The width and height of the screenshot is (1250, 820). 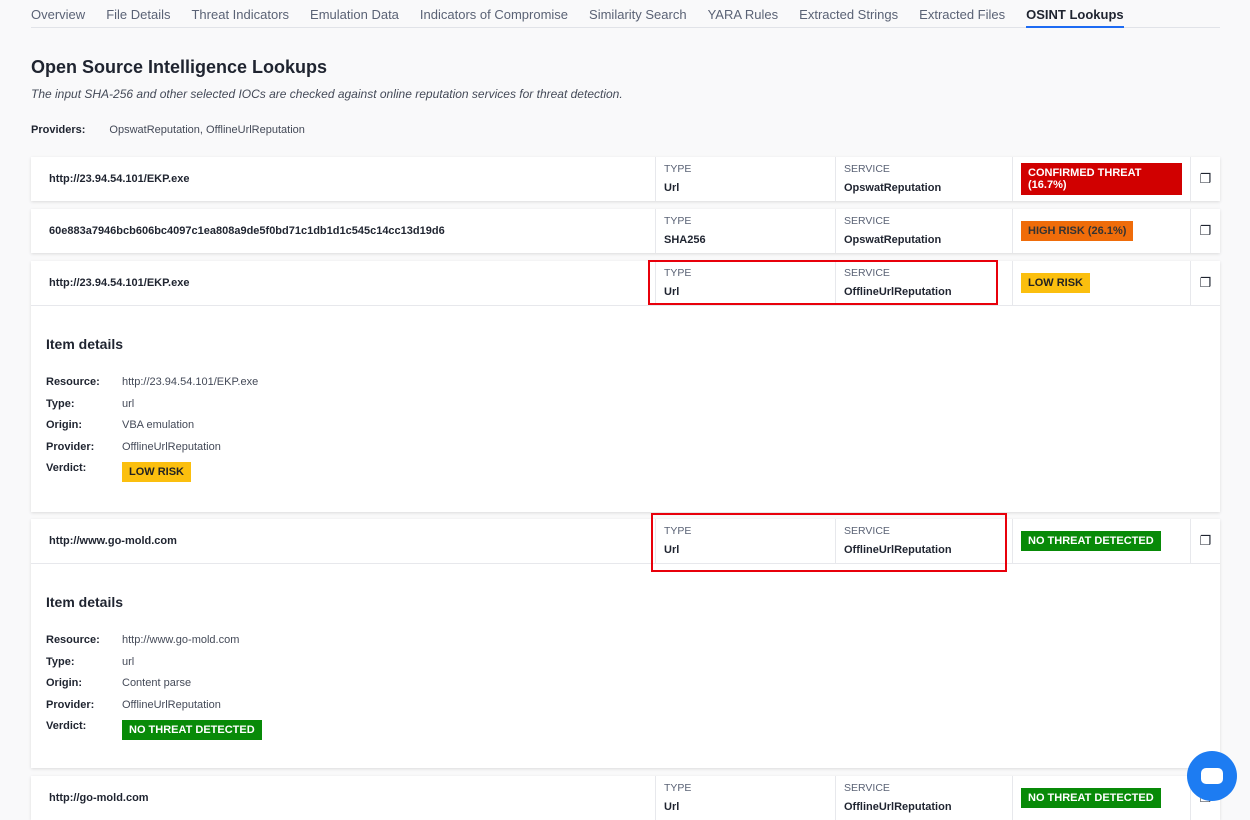 What do you see at coordinates (849, 14) in the screenshot?
I see `tab-extracted-strings: Extracted Strings` at bounding box center [849, 14].